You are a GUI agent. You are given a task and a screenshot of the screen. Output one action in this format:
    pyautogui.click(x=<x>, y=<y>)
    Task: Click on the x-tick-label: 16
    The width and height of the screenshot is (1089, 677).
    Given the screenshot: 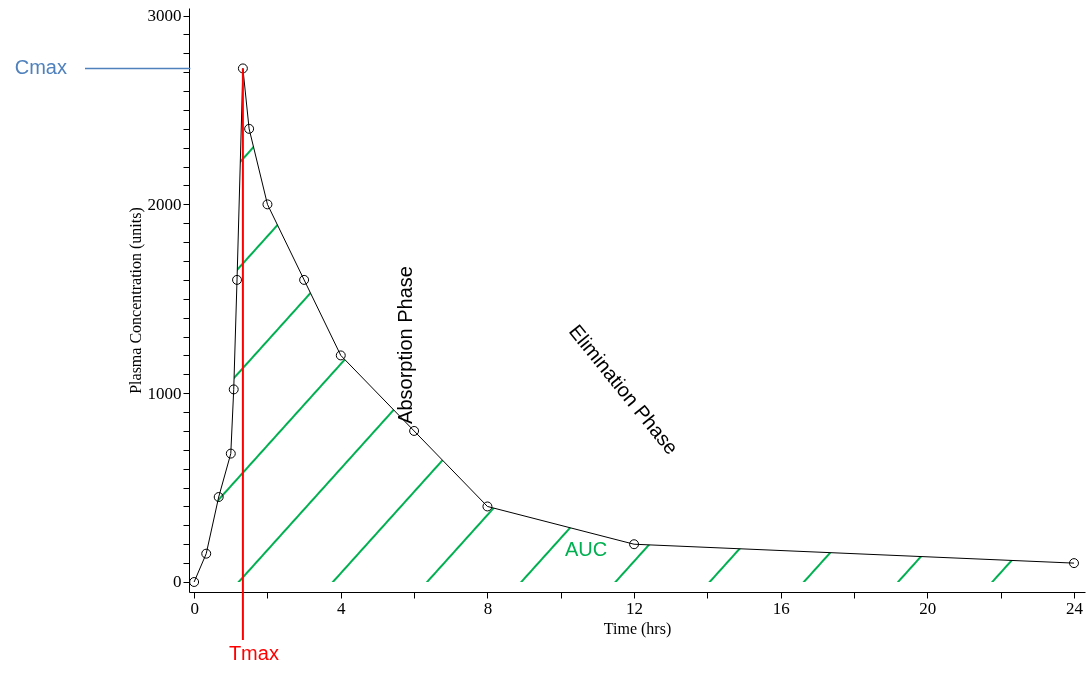 What is the action you would take?
    pyautogui.click(x=781, y=608)
    